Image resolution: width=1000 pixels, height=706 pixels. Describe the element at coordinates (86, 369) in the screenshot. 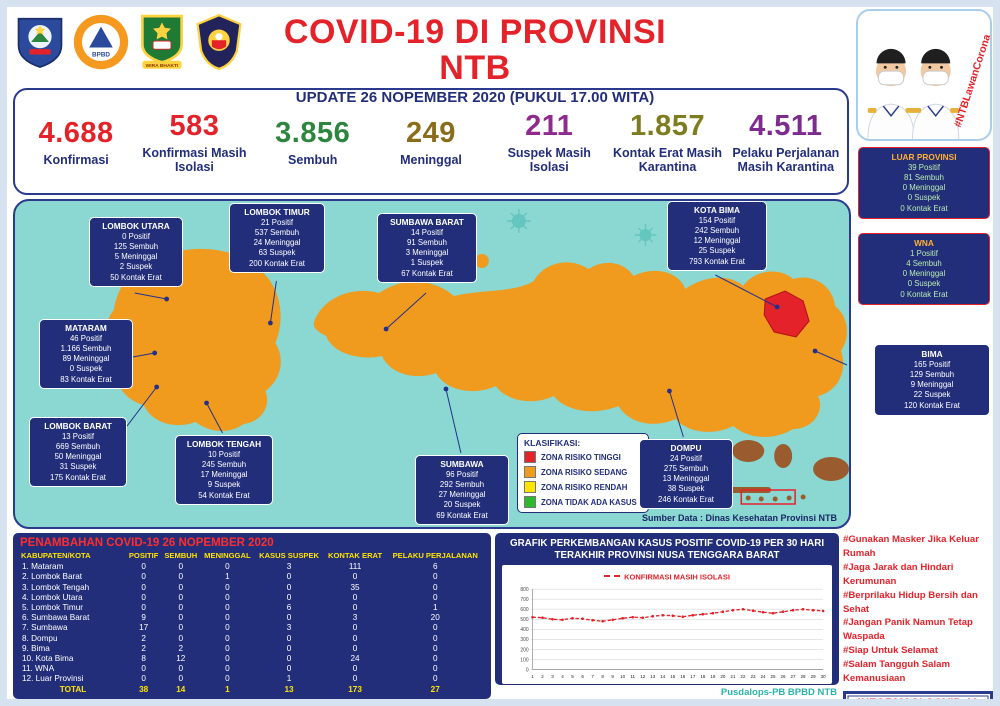

I see `region-stat: 0 Suspek` at that location.